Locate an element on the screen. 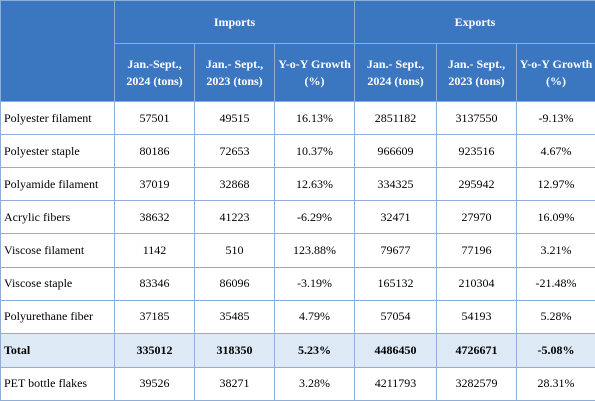  exports-2023-cell: 54193 is located at coordinates (477, 316).